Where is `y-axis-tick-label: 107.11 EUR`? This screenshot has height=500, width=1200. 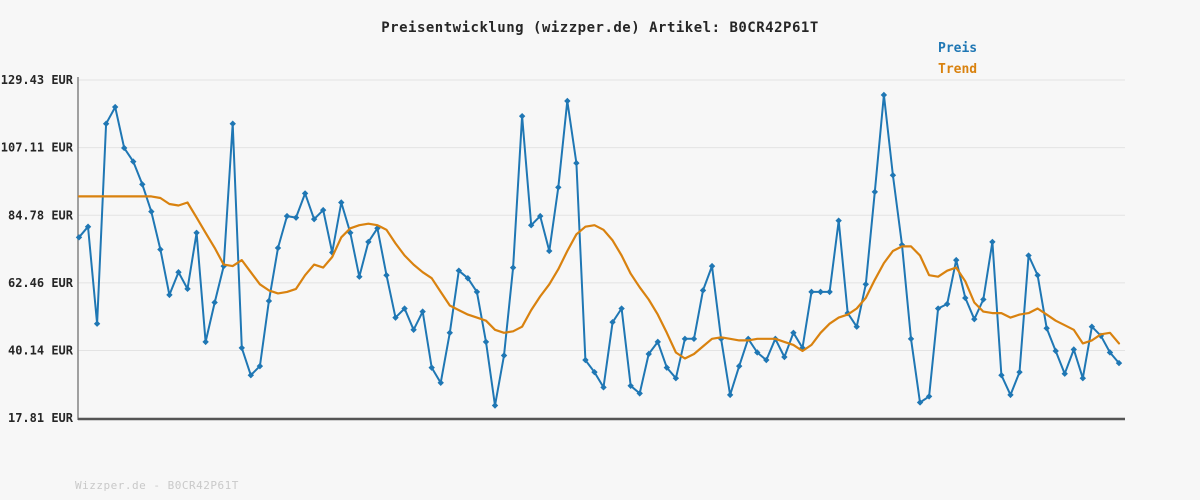 y-axis-tick-label: 107.11 EUR is located at coordinates (37, 148).